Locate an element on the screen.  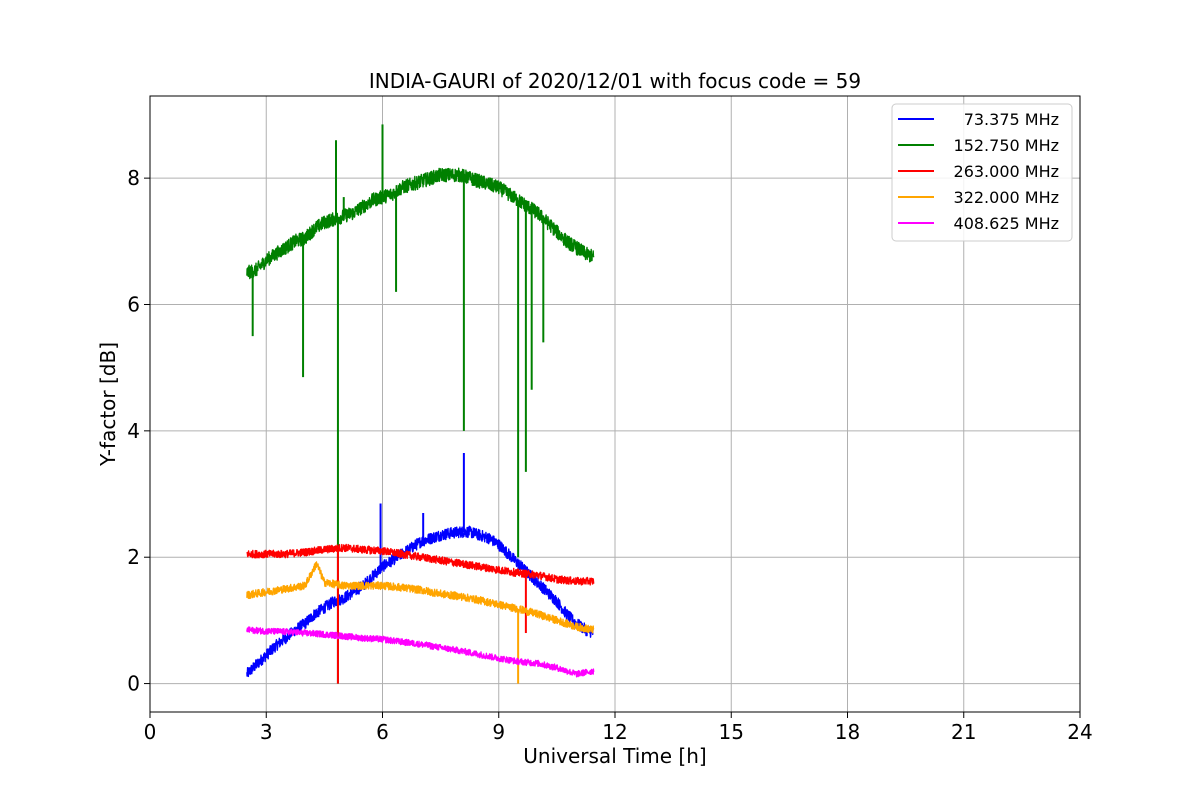
x-tick-label: 21 is located at coordinates (963, 732).